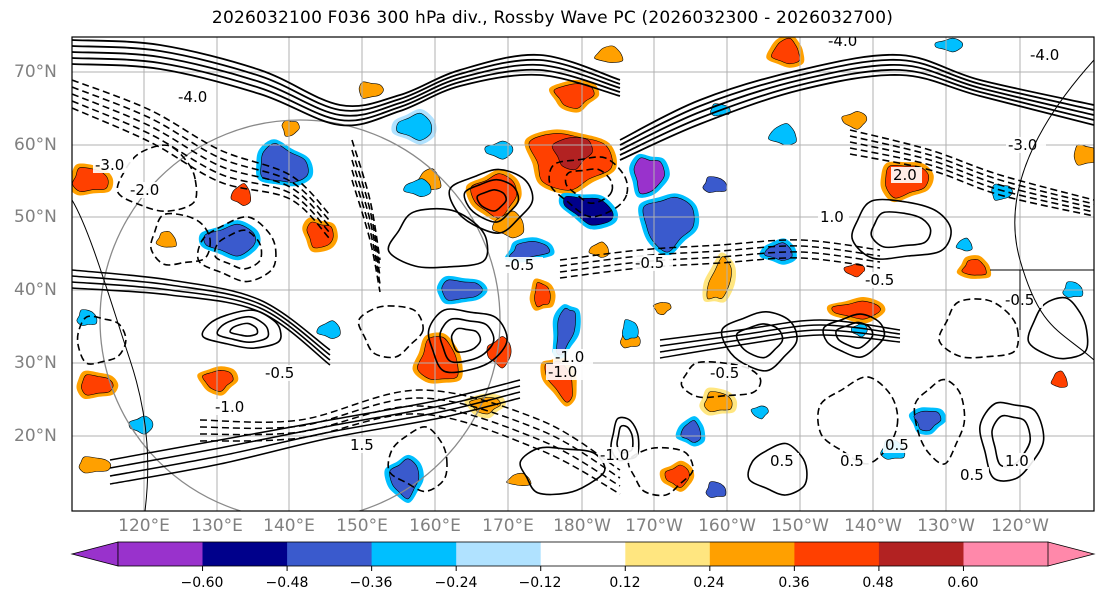  Describe the element at coordinates (35, 290) in the screenshot. I see `lat-label-40: 40°N` at that location.